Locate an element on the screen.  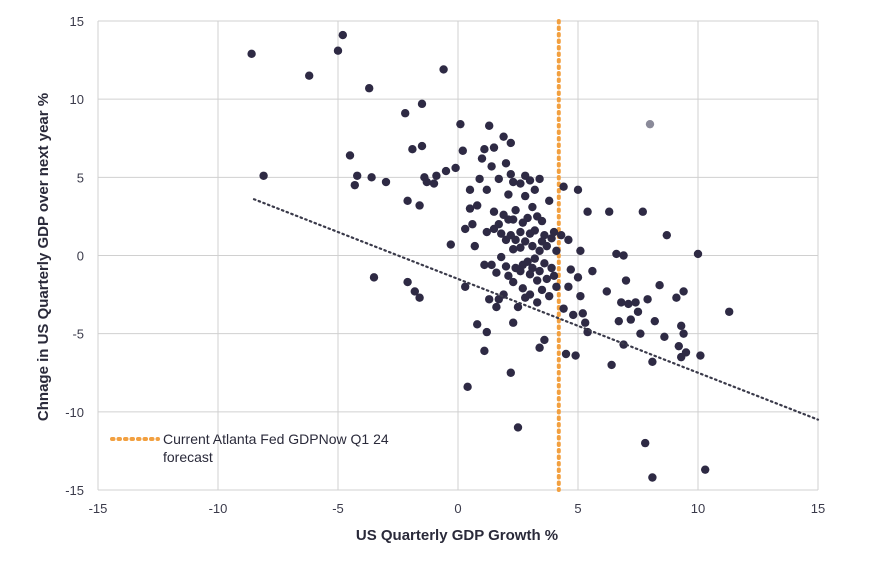
y-tick-label: -15 is located at coordinates (74, 490).